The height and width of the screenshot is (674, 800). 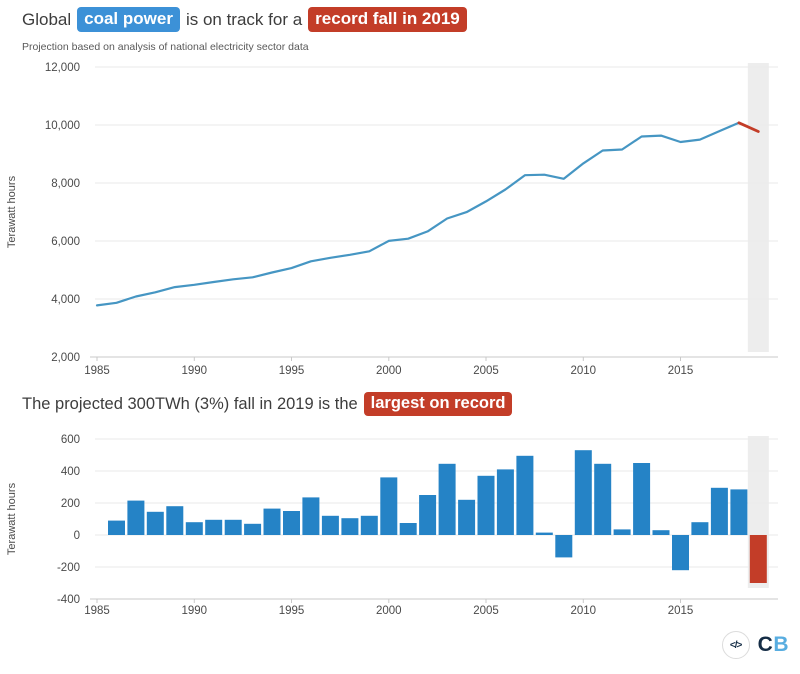 I want to click on bar-2018, so click(x=739, y=512).